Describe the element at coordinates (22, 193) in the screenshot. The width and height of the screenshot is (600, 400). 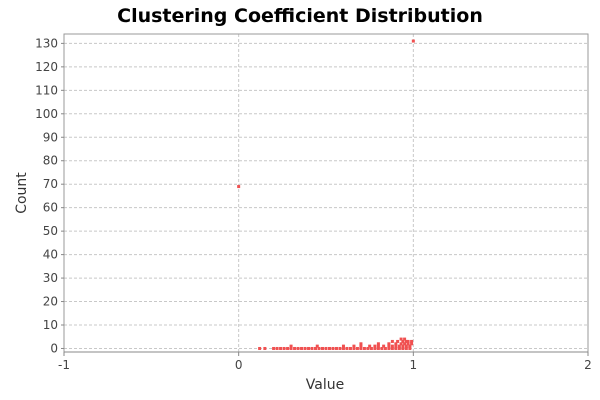
I see `y-axis-label: Count` at that location.